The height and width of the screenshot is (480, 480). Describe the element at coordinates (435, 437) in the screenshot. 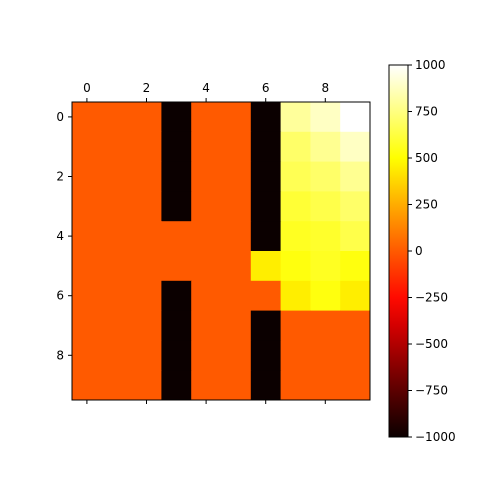

I see `colorbar-tick-label: −1000` at that location.